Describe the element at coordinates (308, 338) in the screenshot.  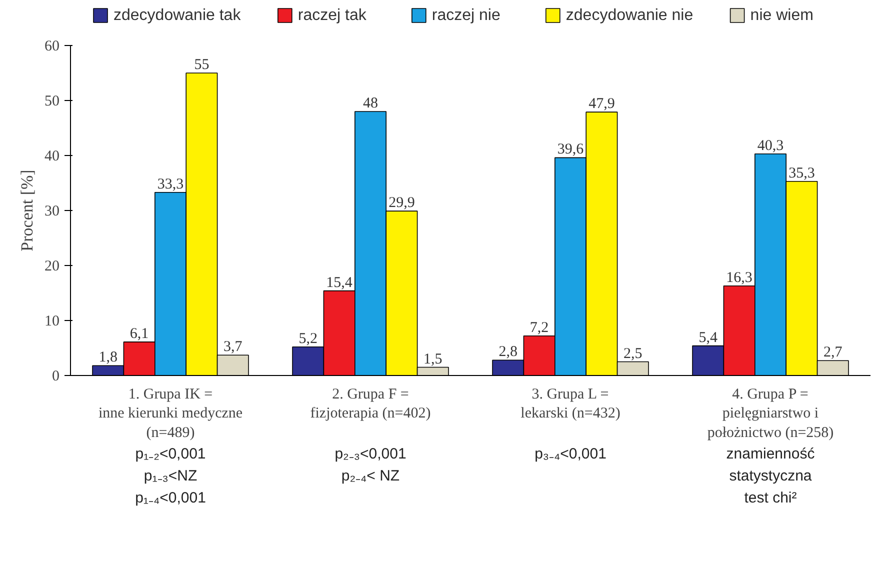
I see `data-label: 5,2` at that location.